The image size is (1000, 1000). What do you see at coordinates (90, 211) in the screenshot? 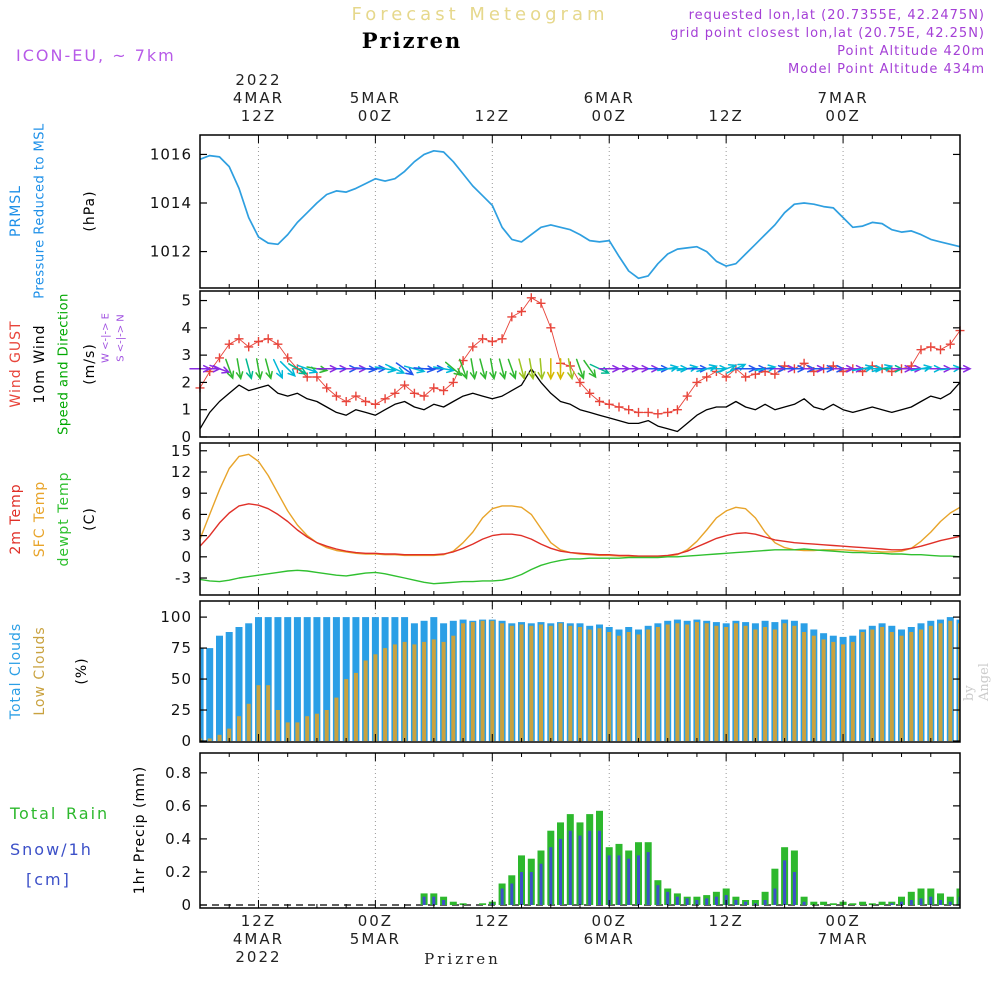
I see `hpa-unit-label: (hPa)` at bounding box center [90, 211].